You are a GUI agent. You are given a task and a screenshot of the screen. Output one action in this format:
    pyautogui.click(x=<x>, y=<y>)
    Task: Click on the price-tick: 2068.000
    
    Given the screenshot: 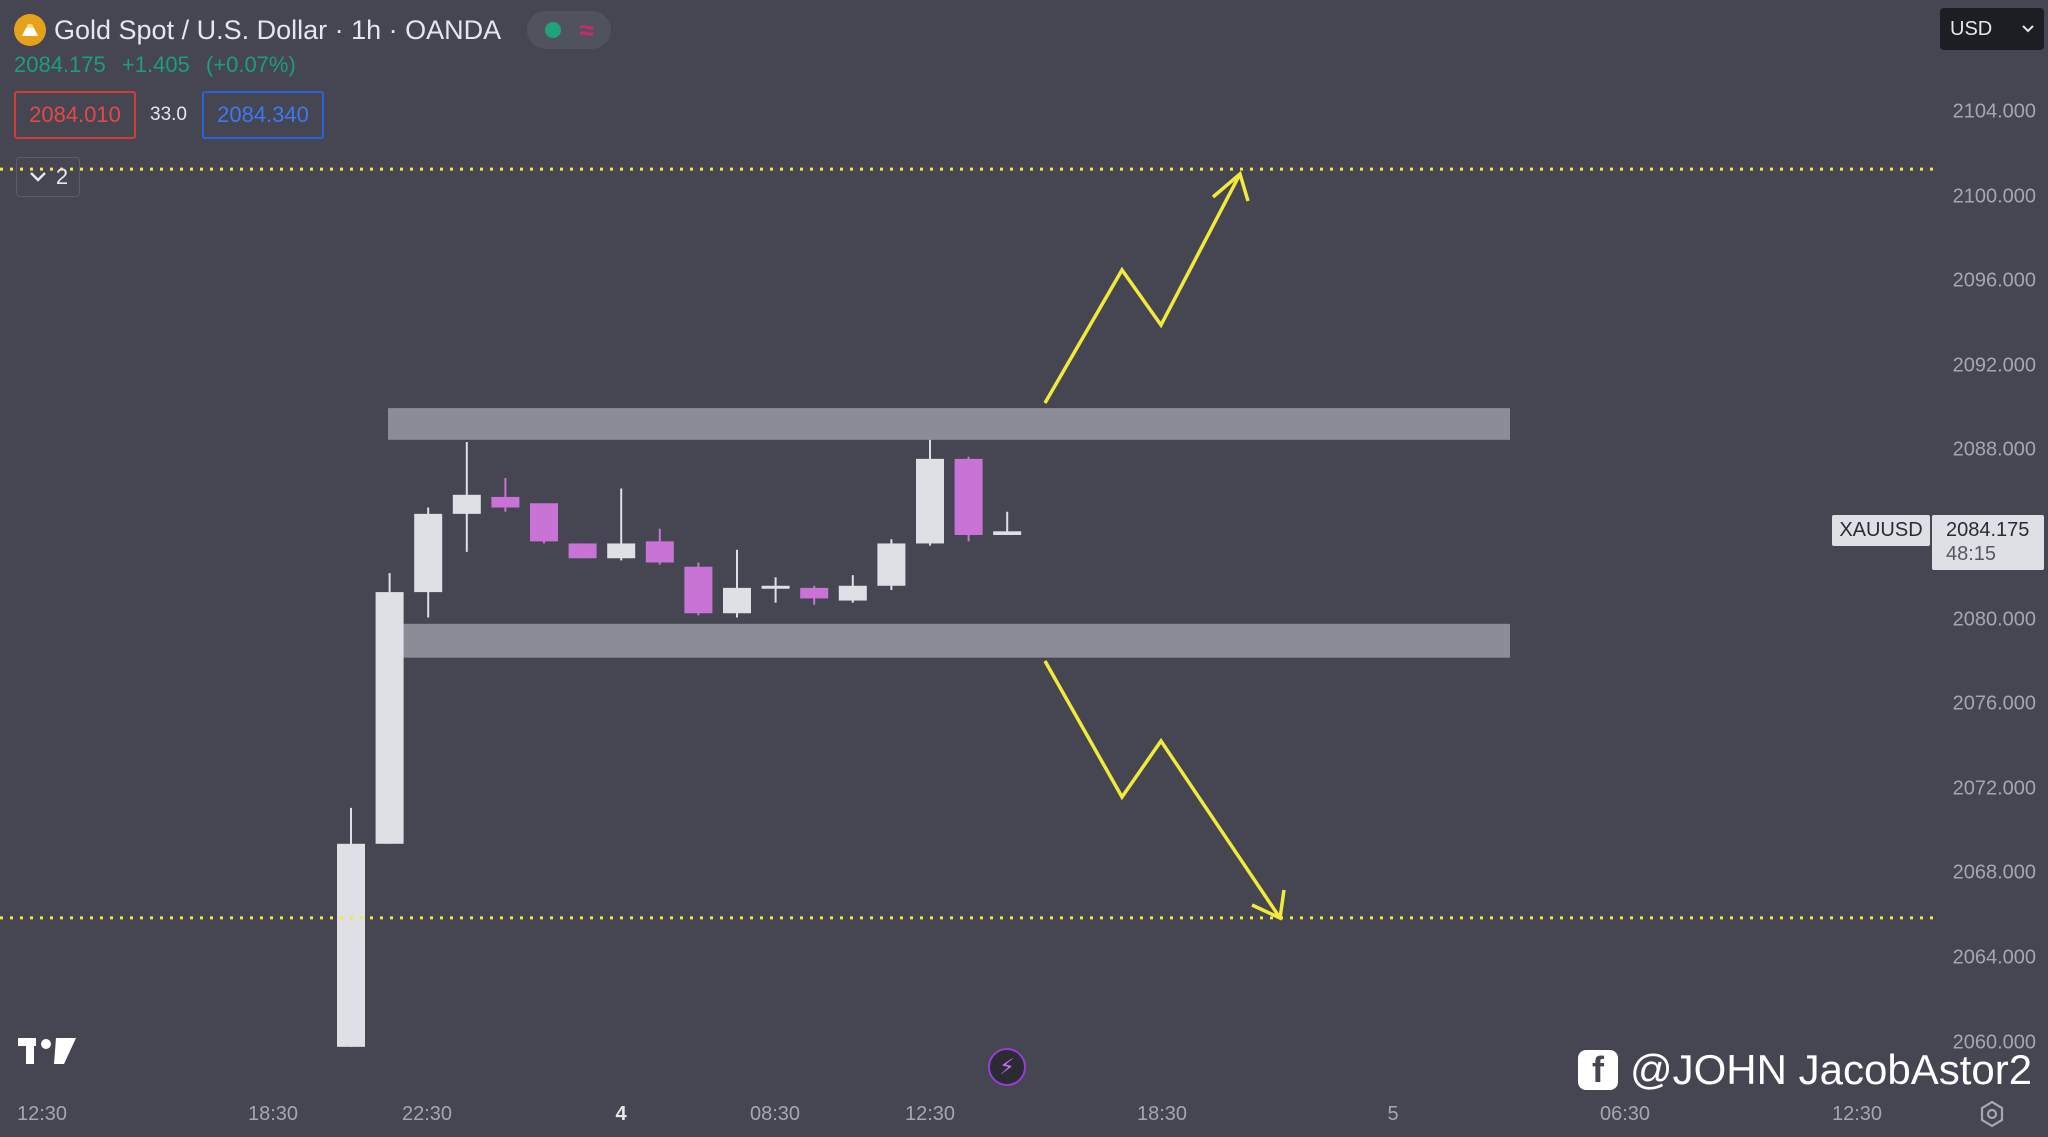 What is the action you would take?
    pyautogui.click(x=1994, y=872)
    